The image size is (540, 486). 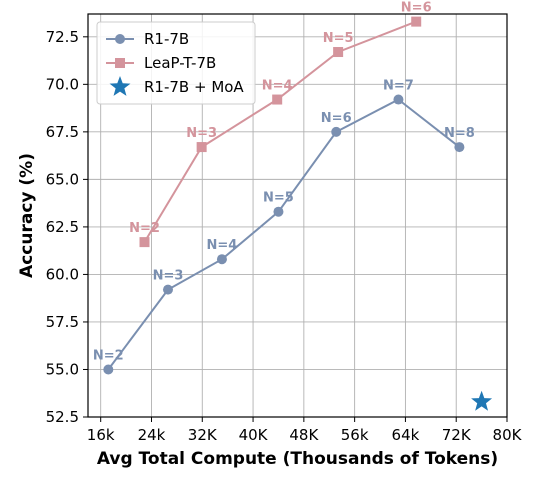 What do you see at coordinates (194, 87) in the screenshot?
I see `legend-label: R1-7B + MoA` at bounding box center [194, 87].